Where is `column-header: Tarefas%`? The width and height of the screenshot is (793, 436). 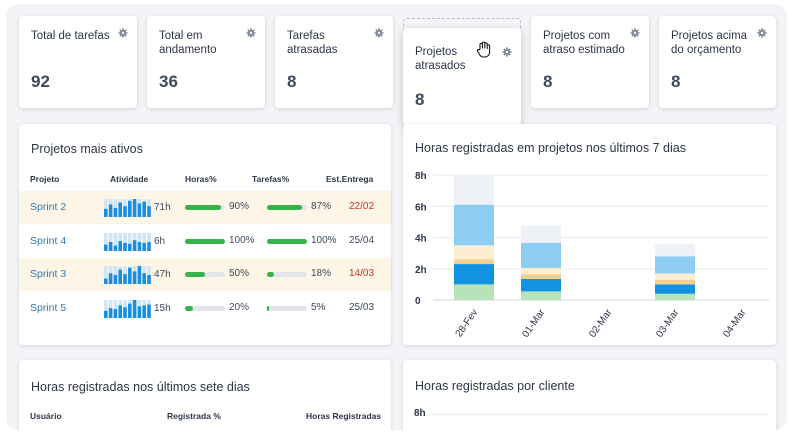 column-header: Tarefas% is located at coordinates (271, 179).